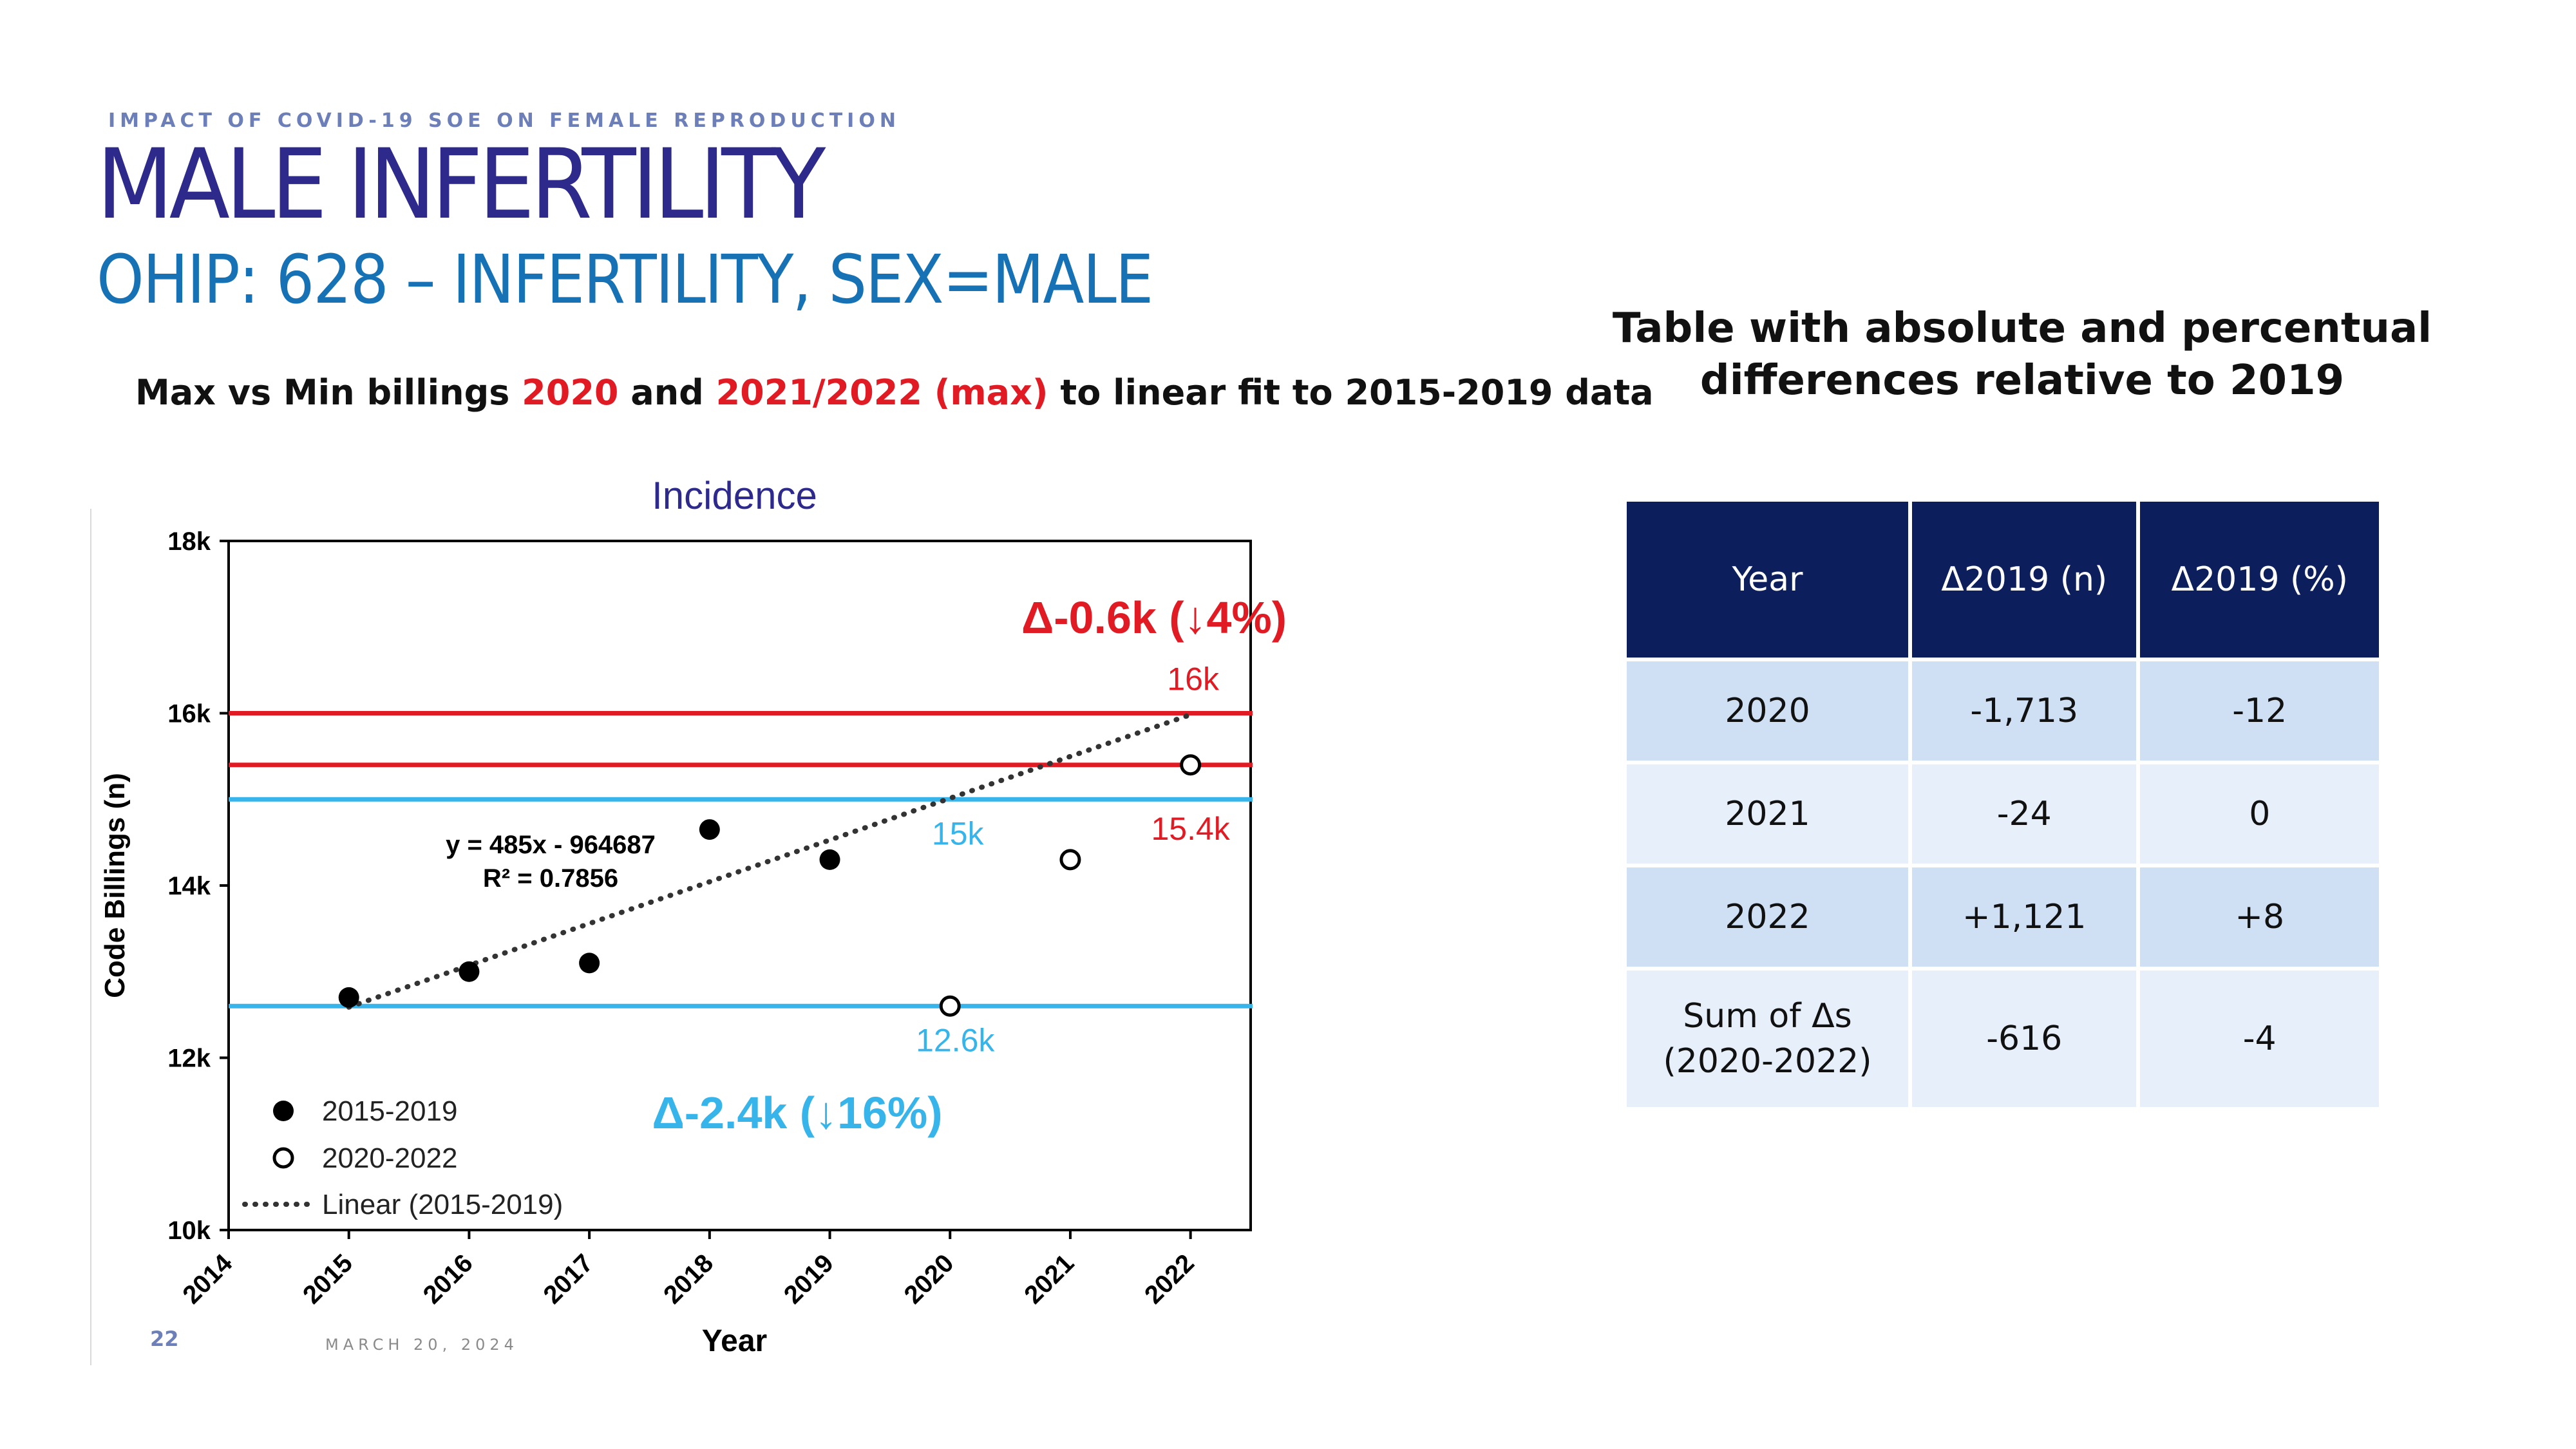  I want to click on reference-line-label: 15.4k, so click(1190, 829).